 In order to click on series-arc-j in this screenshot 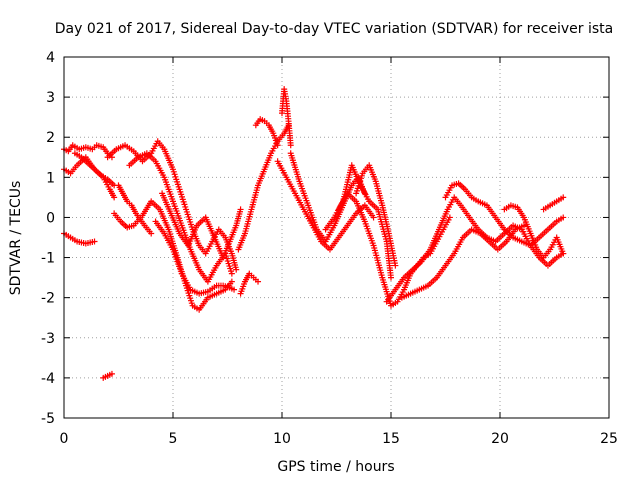, I will do `click(195, 257)`.